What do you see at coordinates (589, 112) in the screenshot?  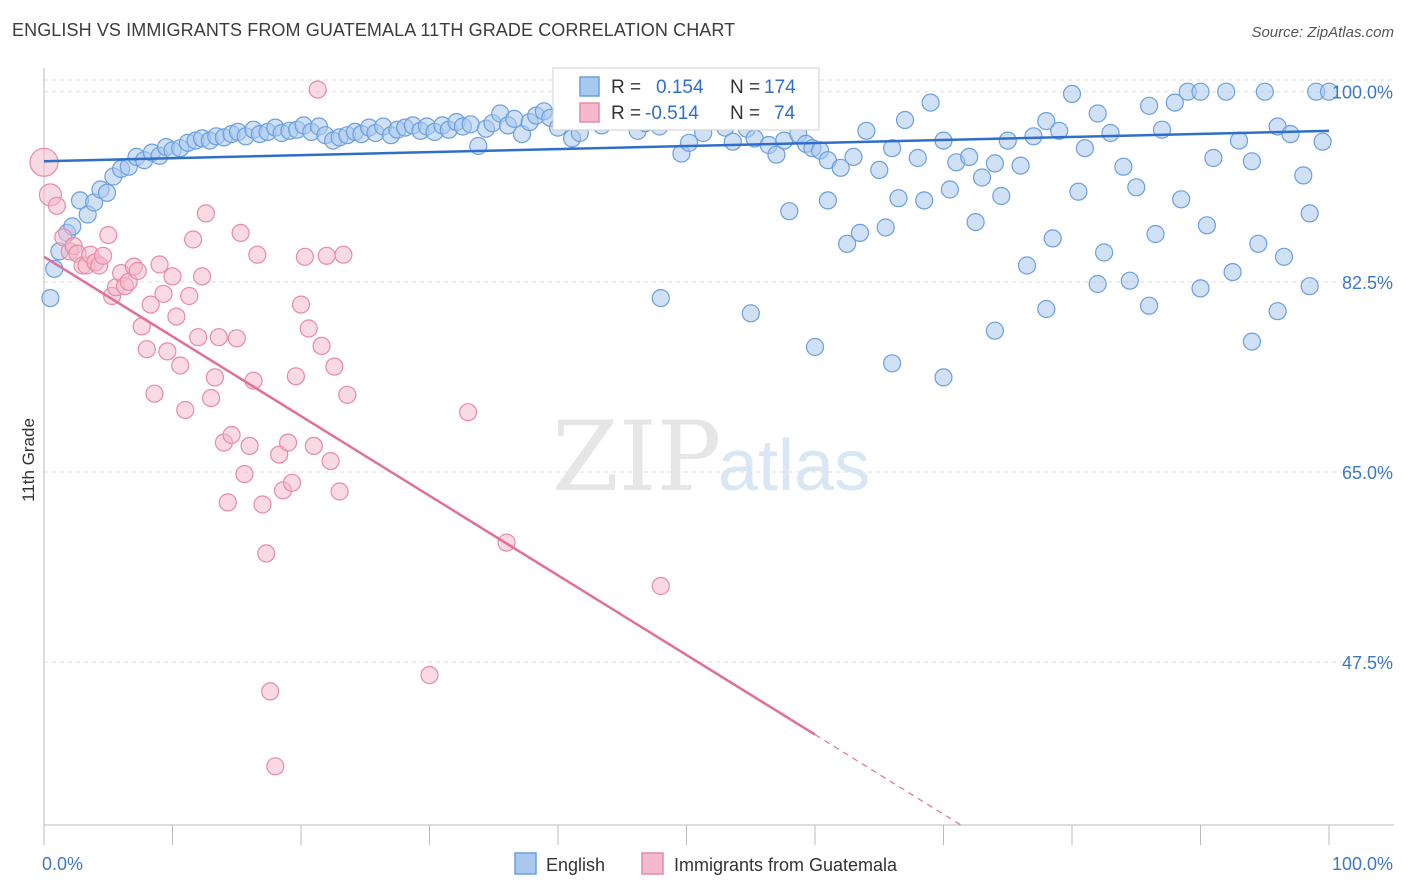 I see `stats-swatch-guatemala` at bounding box center [589, 112].